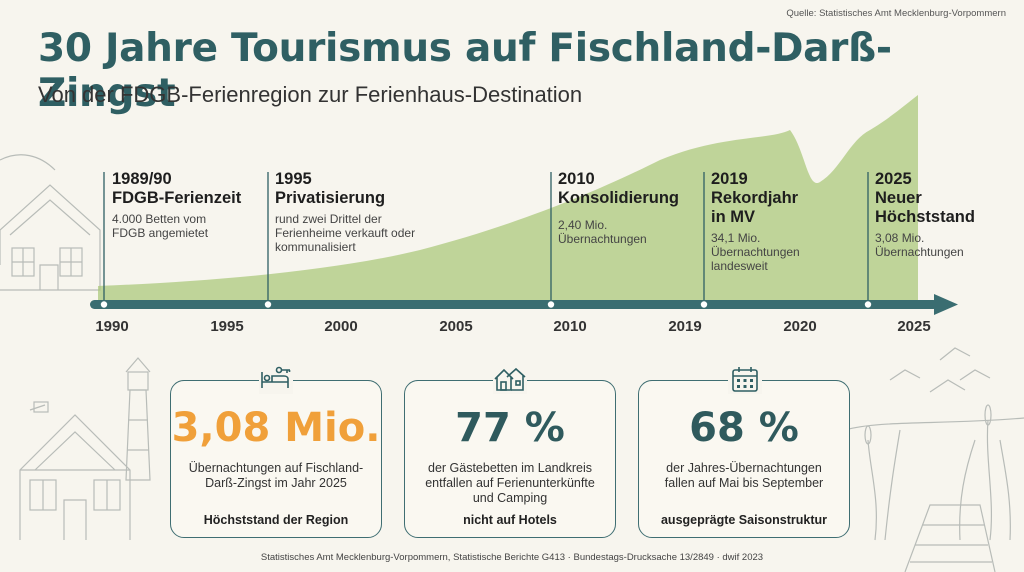 Image resolution: width=1024 pixels, height=572 pixels. What do you see at coordinates (510, 428) in the screenshot?
I see `stat-value: 77 %` at bounding box center [510, 428].